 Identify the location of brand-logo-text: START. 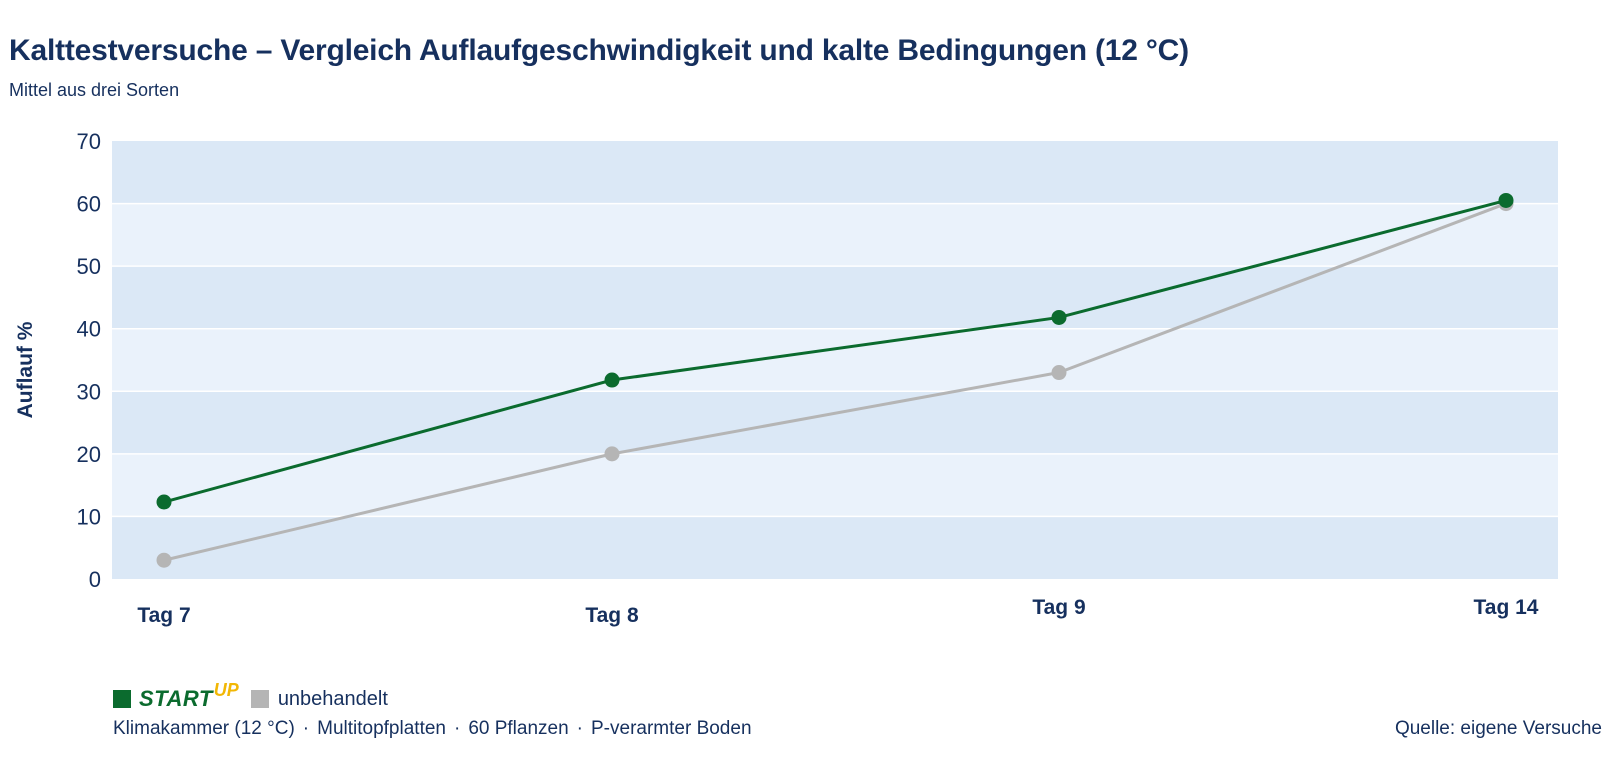
(176, 698).